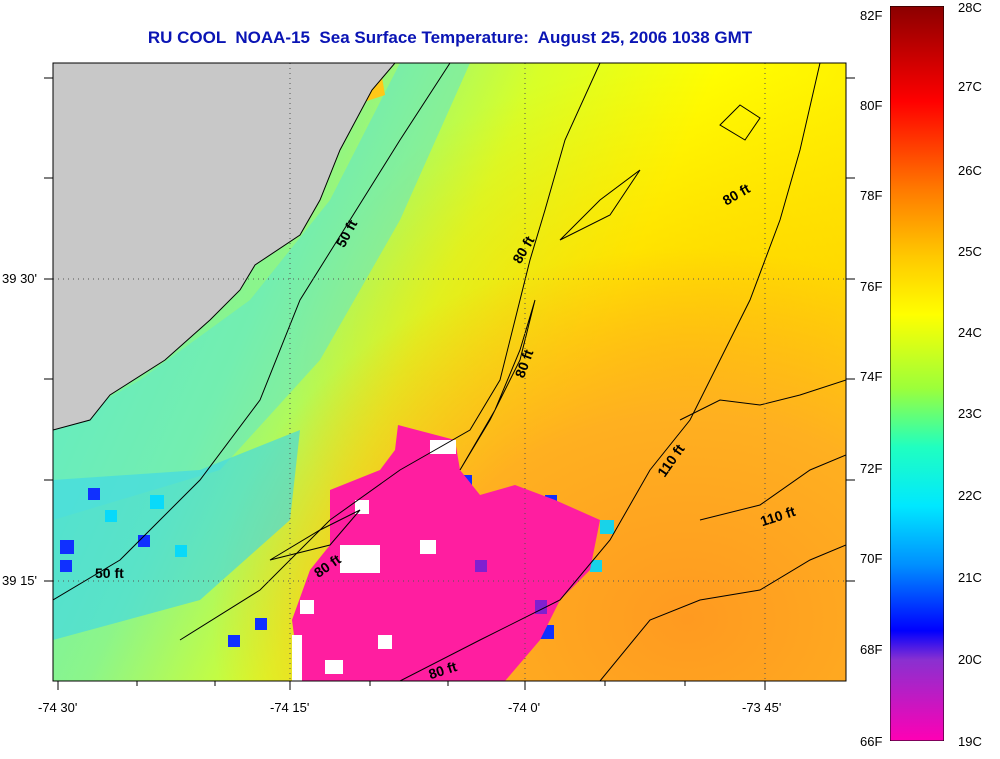 This screenshot has width=1000, height=759. I want to click on colorbar-c-label: 19C, so click(970, 741).